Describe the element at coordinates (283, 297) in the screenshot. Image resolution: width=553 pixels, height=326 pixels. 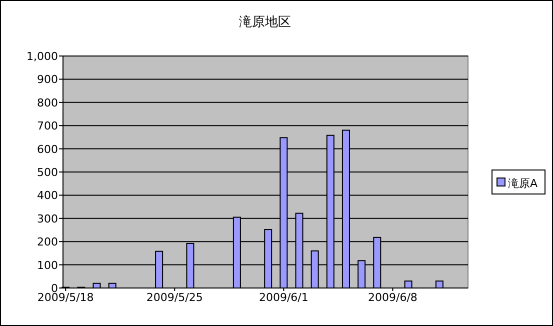
I see `x-tick-label: 2009/6/1` at that location.